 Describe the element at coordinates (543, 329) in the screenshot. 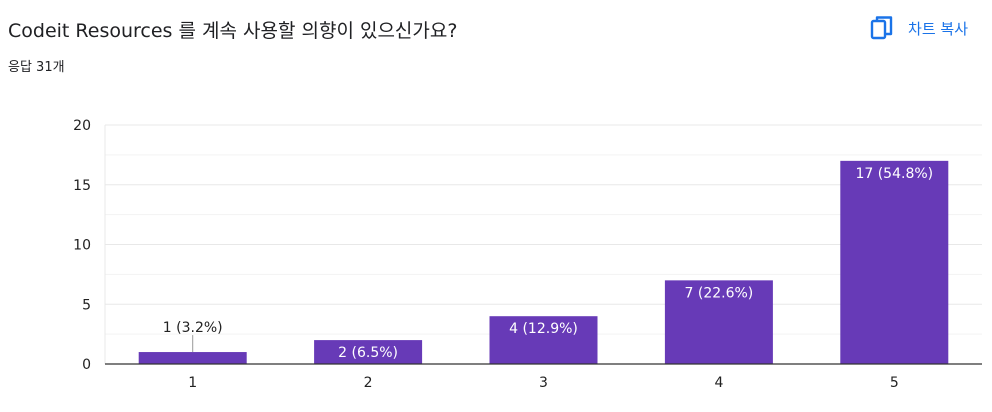

I see `data-label: 4 (12.9%)` at that location.